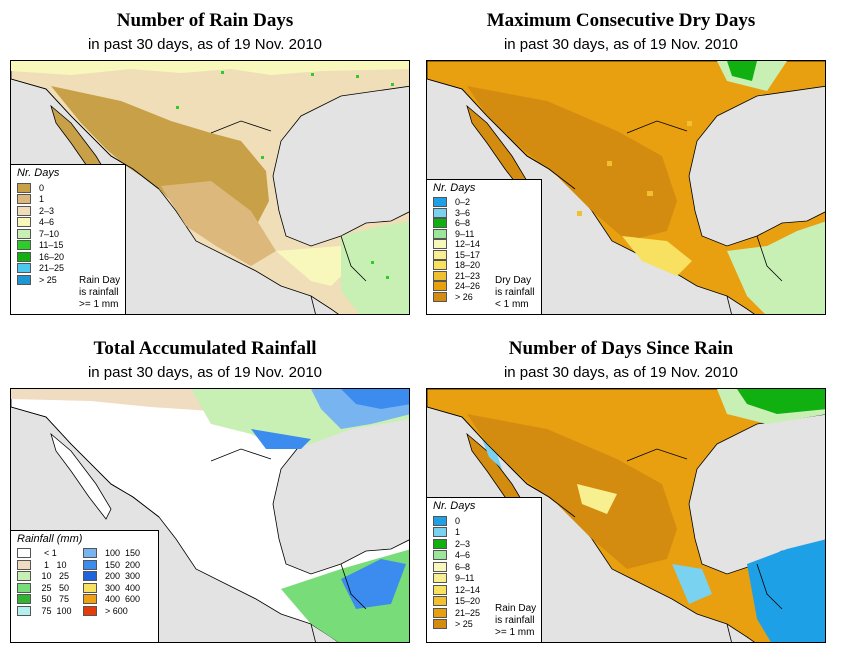 Image resolution: width=846 pixels, height=658 pixels. I want to click on legend-label: 1, so click(458, 532).